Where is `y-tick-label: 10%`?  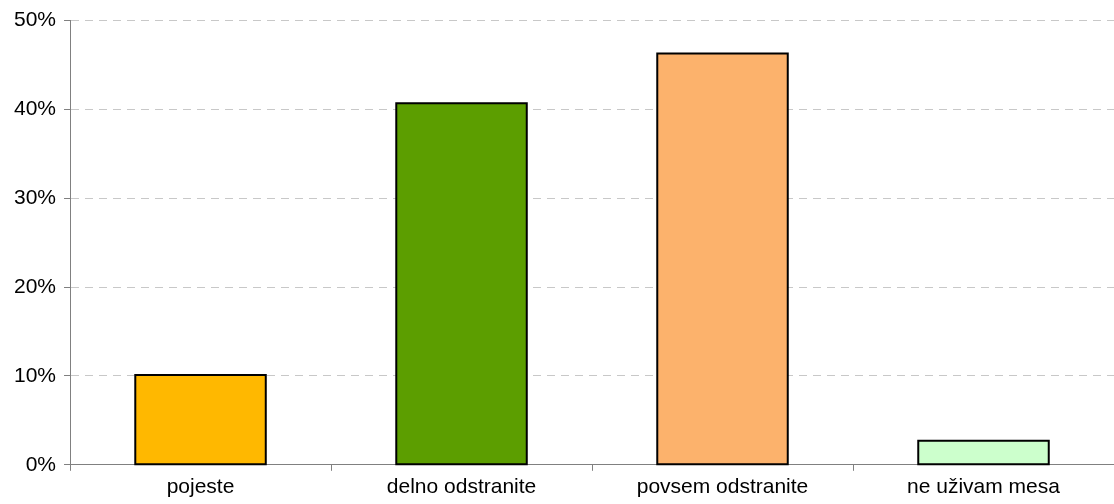 y-tick-label: 10% is located at coordinates (35, 374).